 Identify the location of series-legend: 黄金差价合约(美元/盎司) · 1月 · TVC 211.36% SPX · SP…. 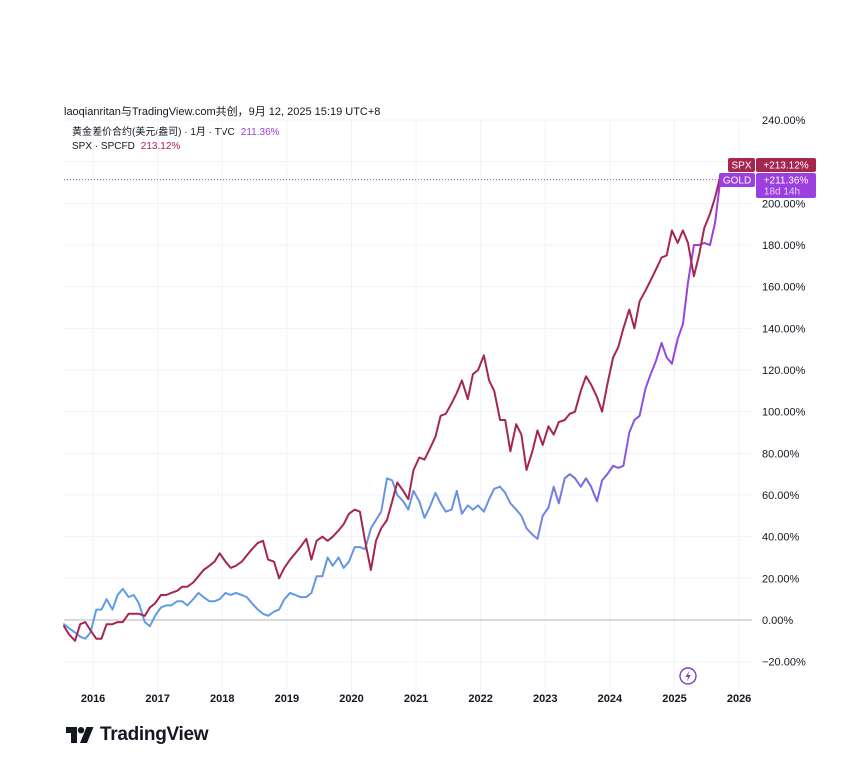
(176, 140).